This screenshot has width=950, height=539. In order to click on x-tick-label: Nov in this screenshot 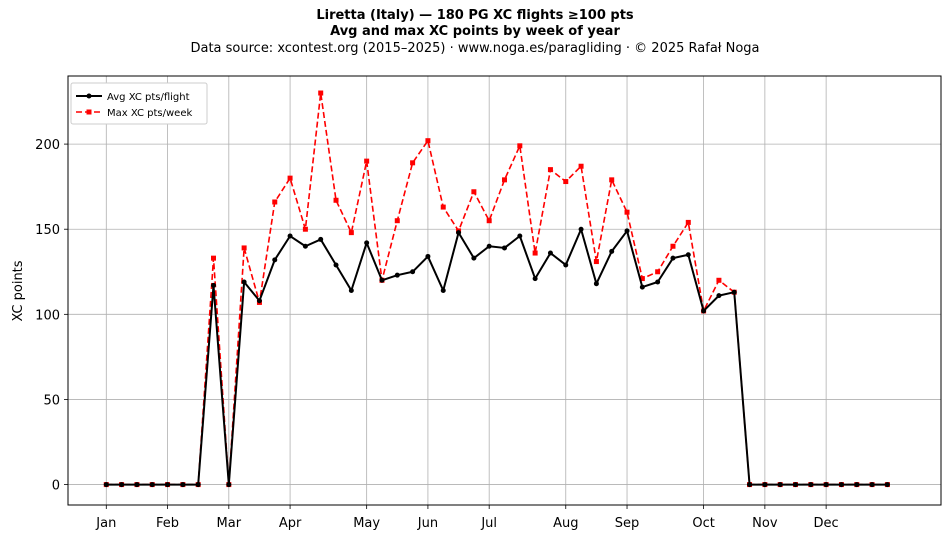, I will do `click(765, 523)`.